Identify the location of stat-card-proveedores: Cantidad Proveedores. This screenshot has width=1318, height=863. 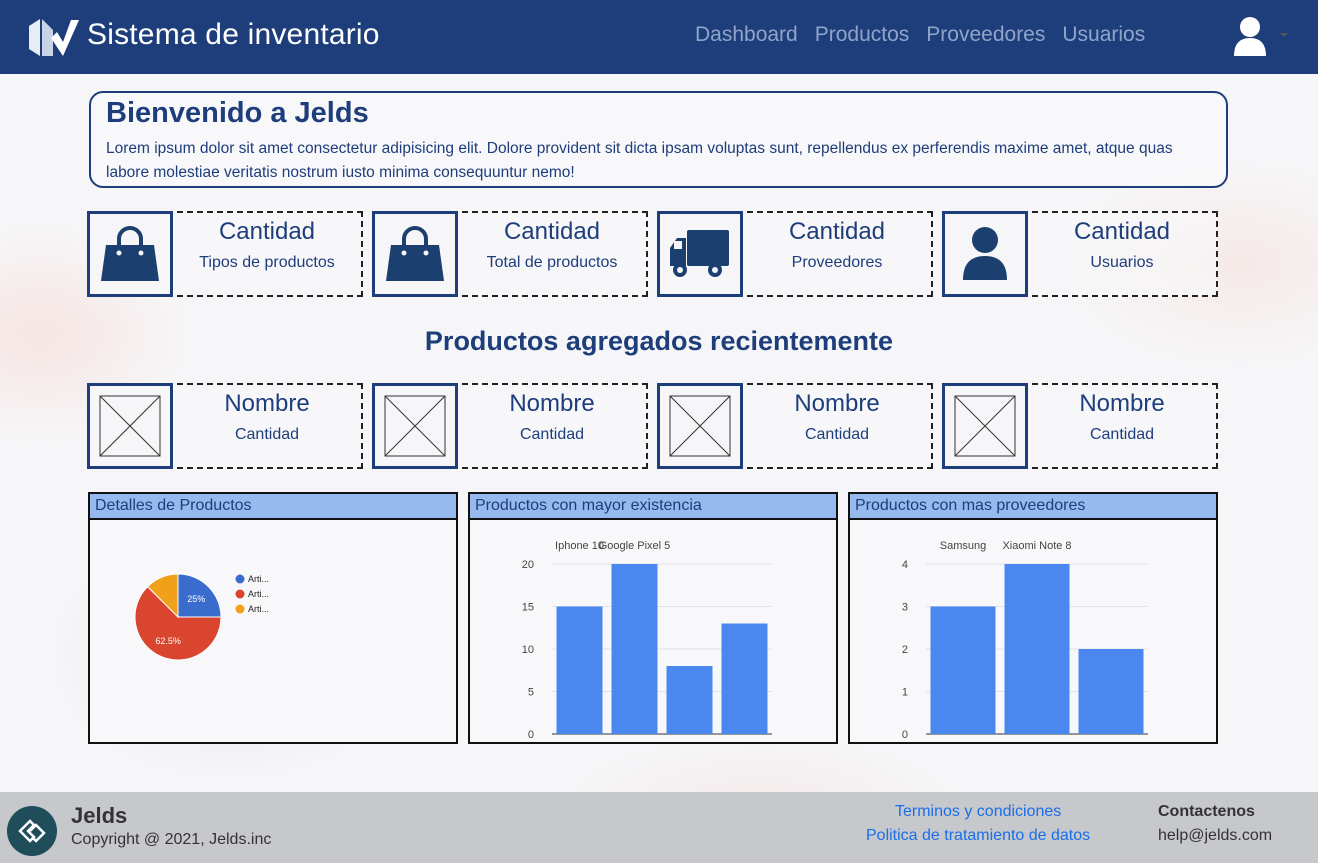
(795, 254).